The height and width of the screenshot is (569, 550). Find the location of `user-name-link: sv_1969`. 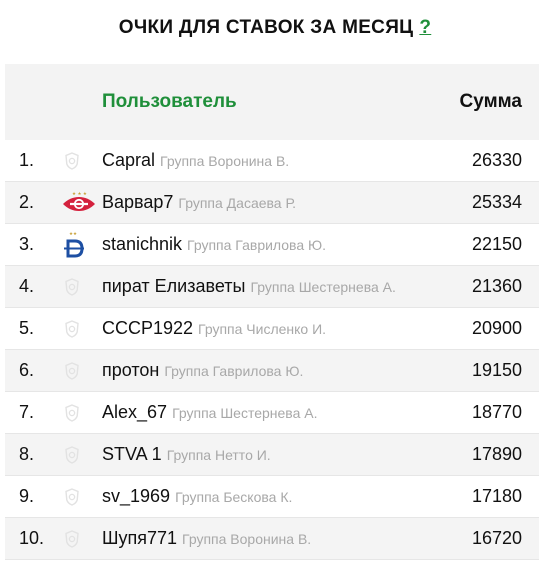

user-name-link: sv_1969 is located at coordinates (136, 496).